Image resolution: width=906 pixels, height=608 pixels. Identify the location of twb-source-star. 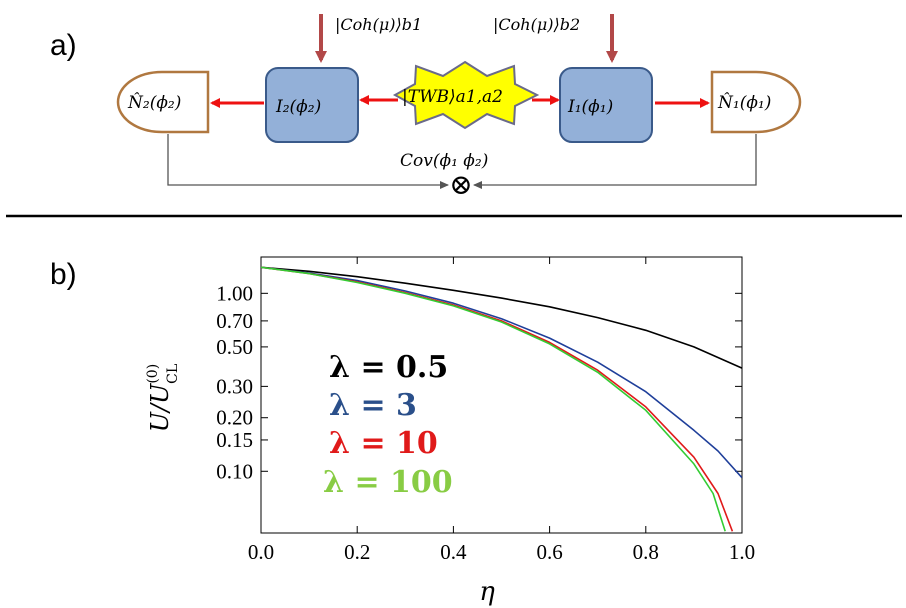
(466, 95).